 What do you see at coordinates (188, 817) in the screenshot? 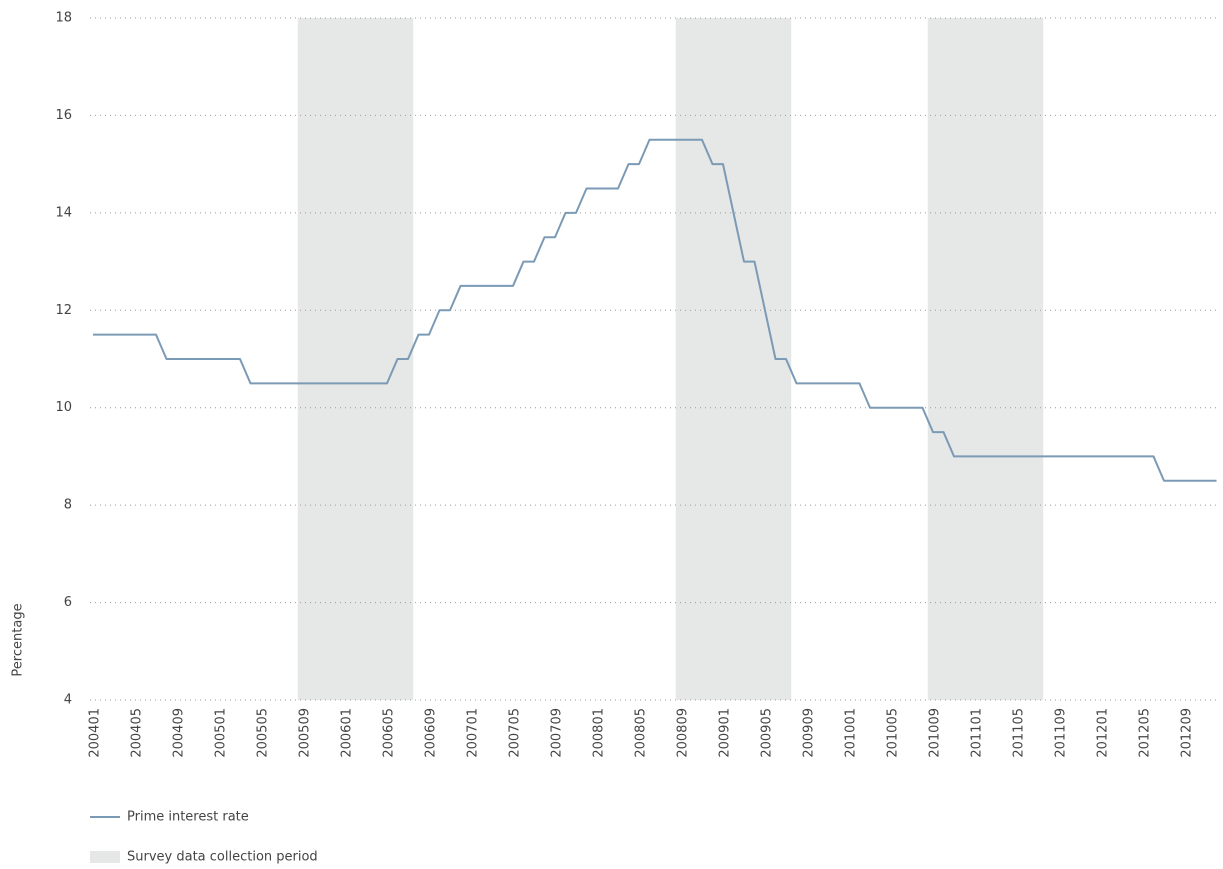
I see `legend-label: Prime interest rate` at bounding box center [188, 817].